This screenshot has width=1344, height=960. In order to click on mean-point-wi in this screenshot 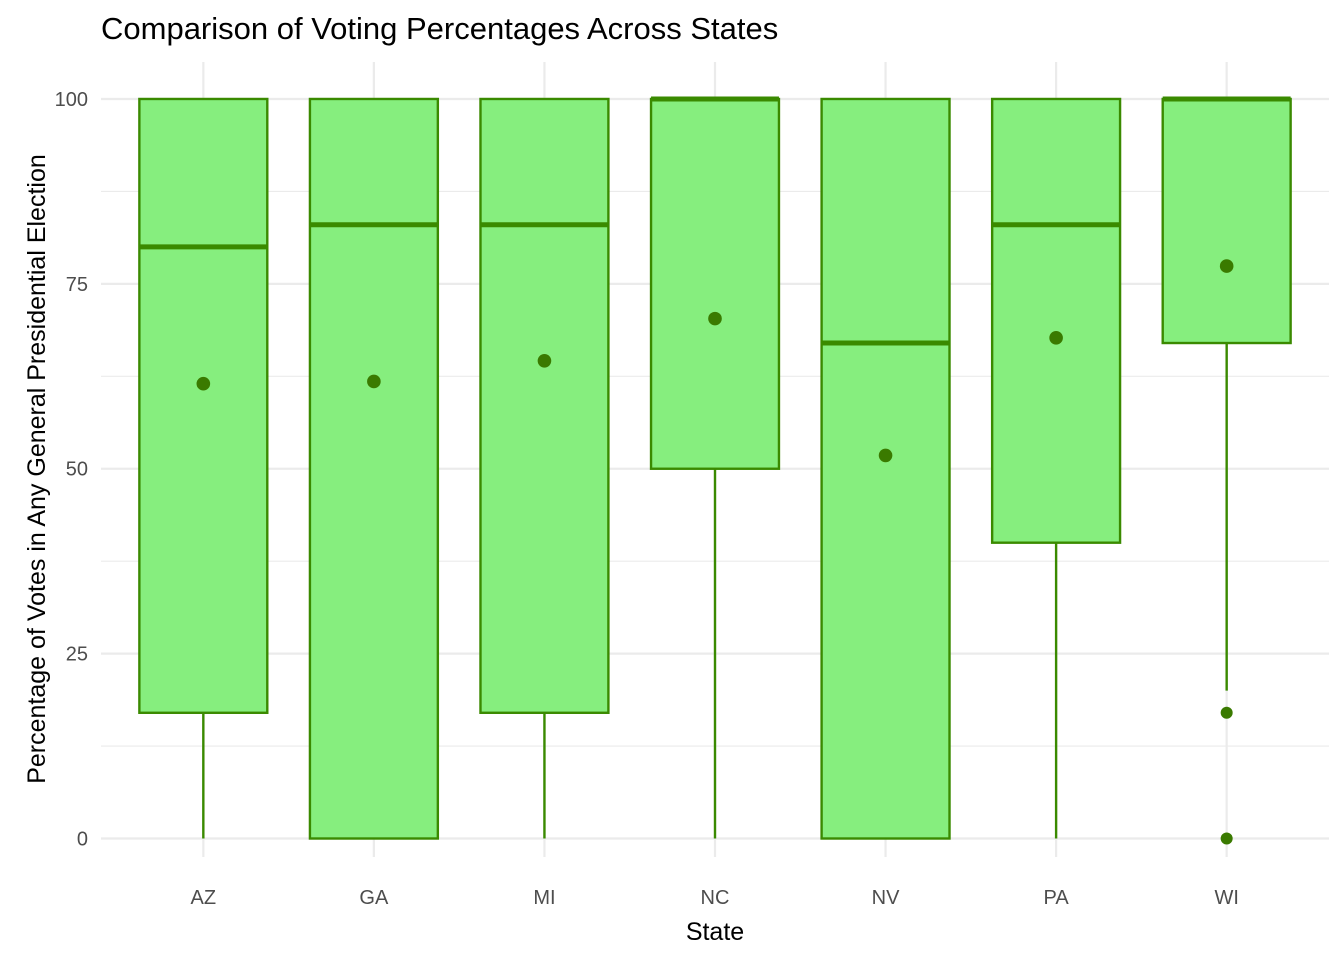, I will do `click(1226, 266)`.